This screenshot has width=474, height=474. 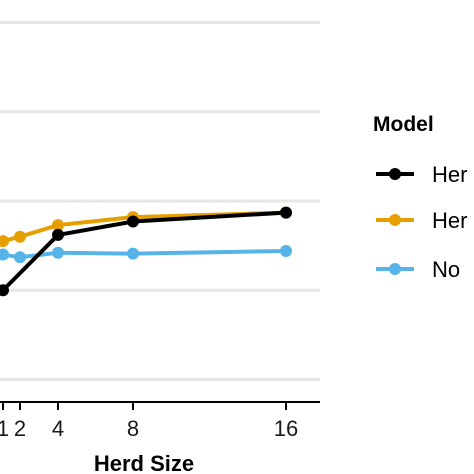 What do you see at coordinates (20, 428) in the screenshot?
I see `x-tick-label: 2` at bounding box center [20, 428].